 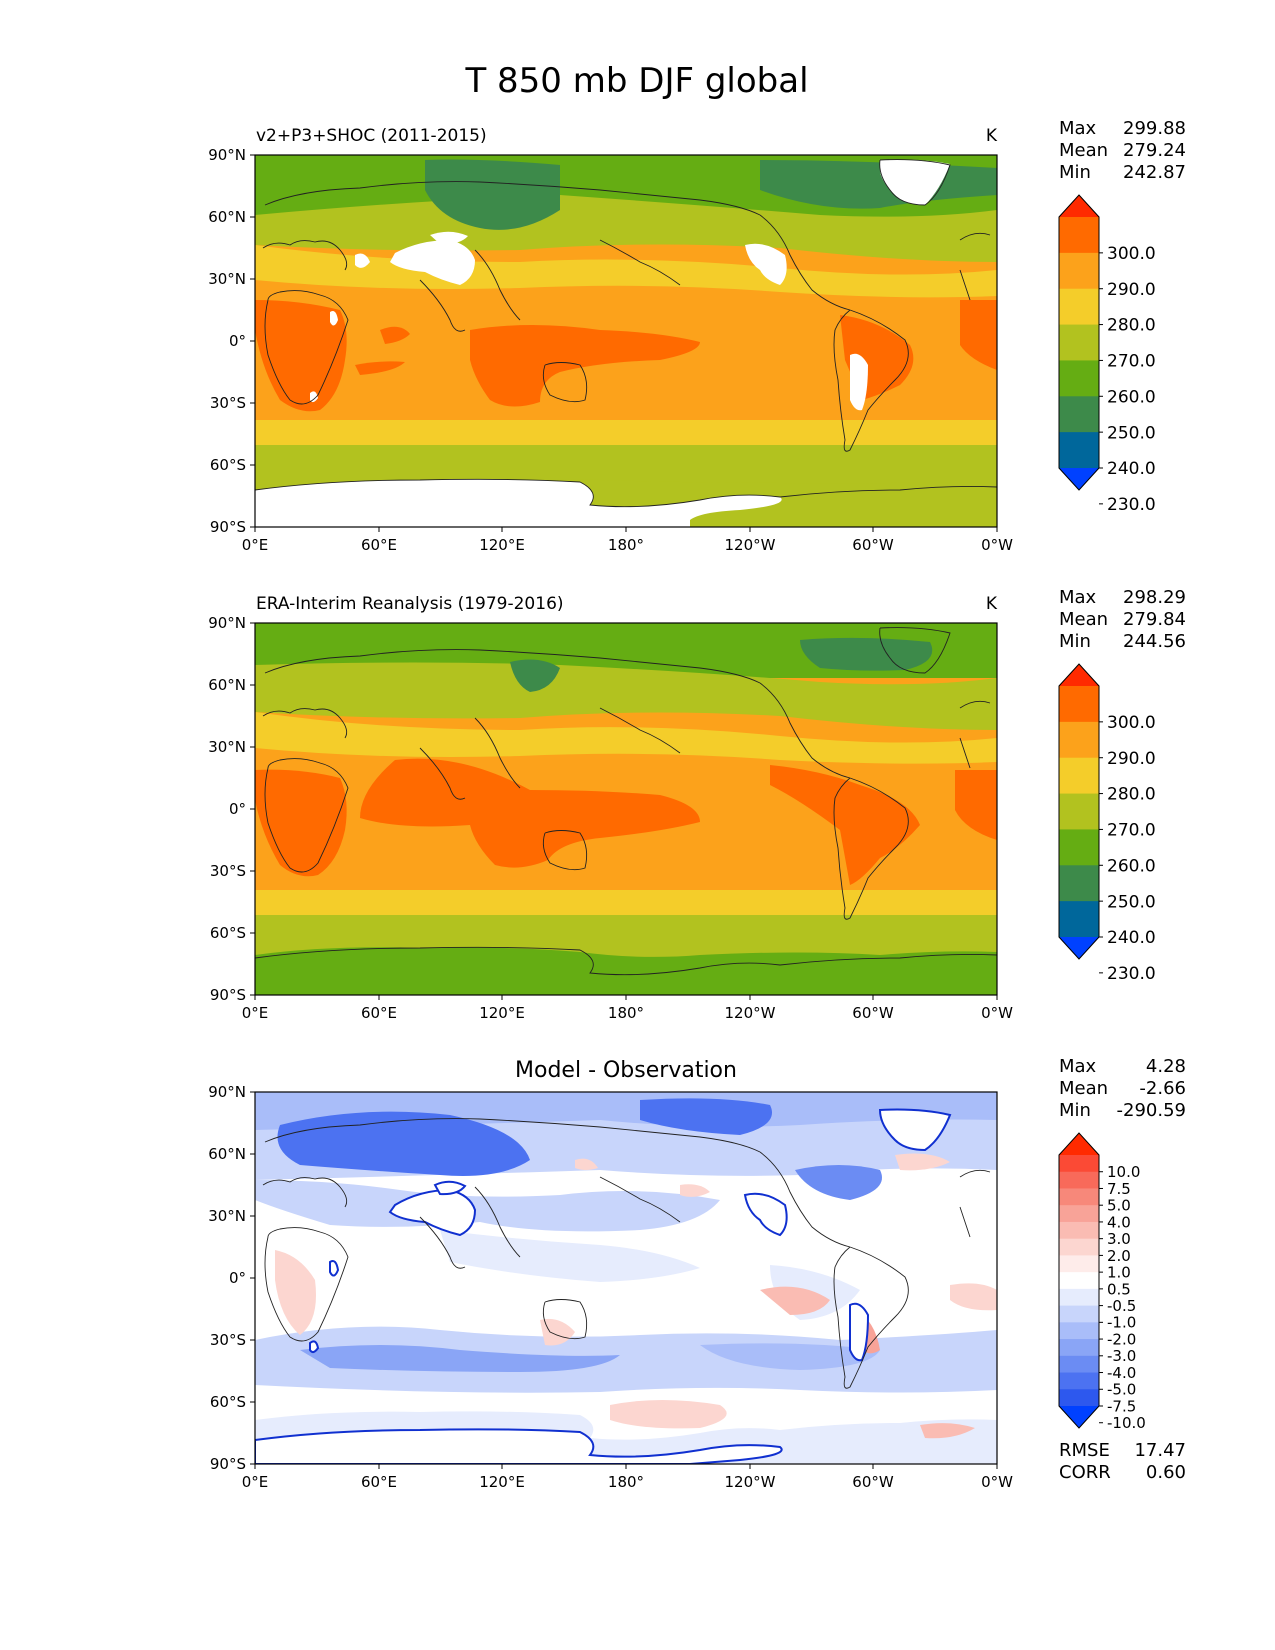 I want to click on colorbar-label: -10.0, so click(x=1126, y=1423).